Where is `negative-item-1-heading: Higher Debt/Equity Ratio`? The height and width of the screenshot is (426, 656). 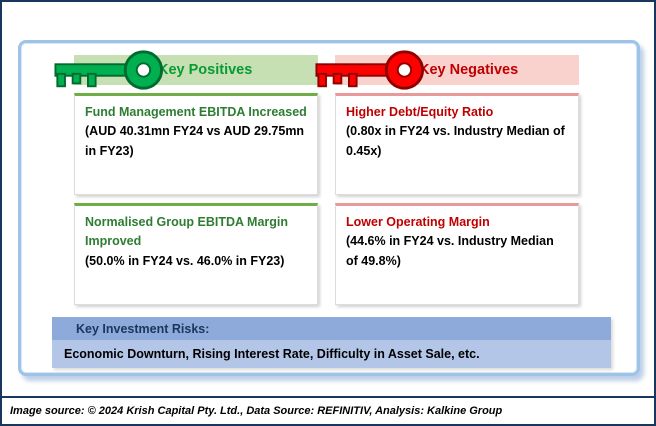 negative-item-1-heading: Higher Debt/Equity Ratio is located at coordinates (420, 112).